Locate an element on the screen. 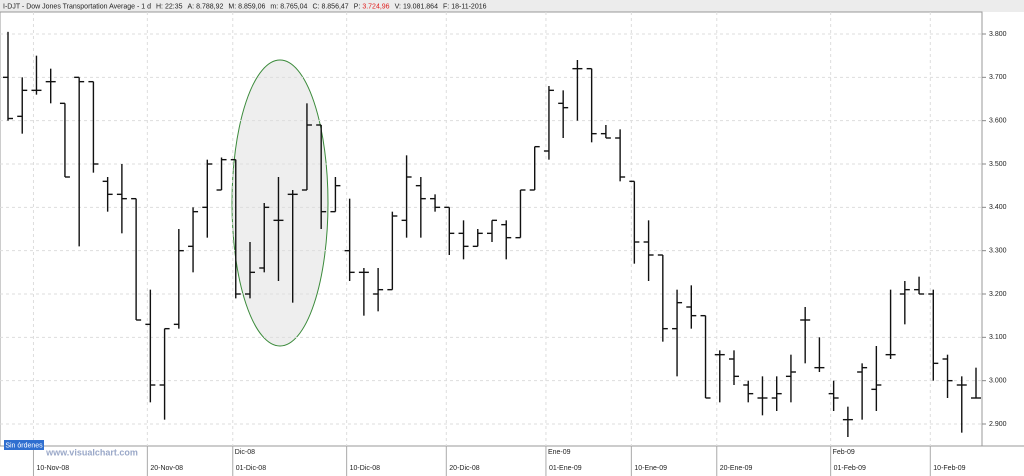 This screenshot has height=476, width=1024. x-tick-label: 10-Dic-08 is located at coordinates (365, 468).